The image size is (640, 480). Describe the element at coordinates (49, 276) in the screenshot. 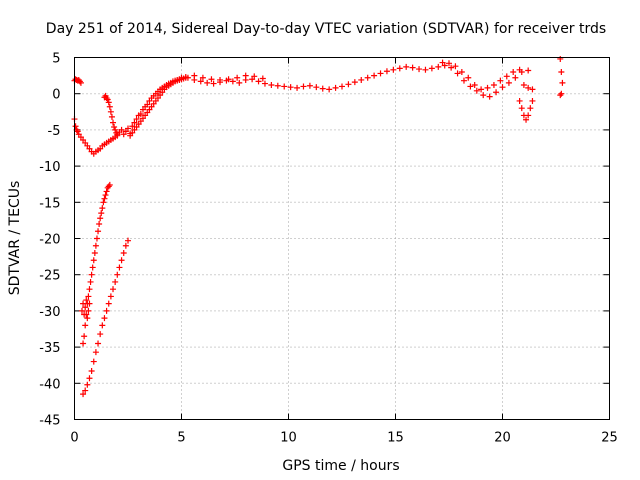

I see `y-tick-label: -25` at that location.